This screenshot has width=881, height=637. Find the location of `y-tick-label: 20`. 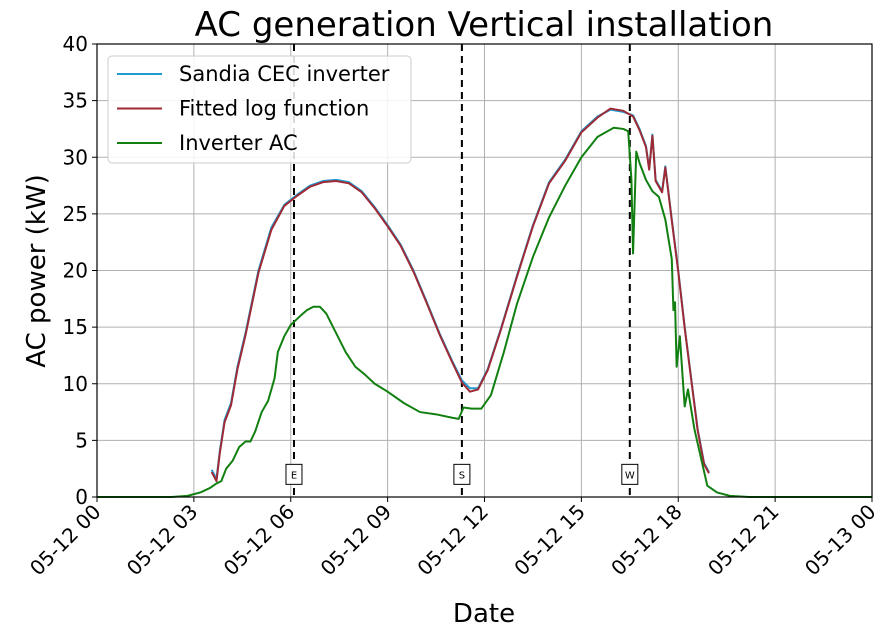

y-tick-label: 20 is located at coordinates (75, 271).